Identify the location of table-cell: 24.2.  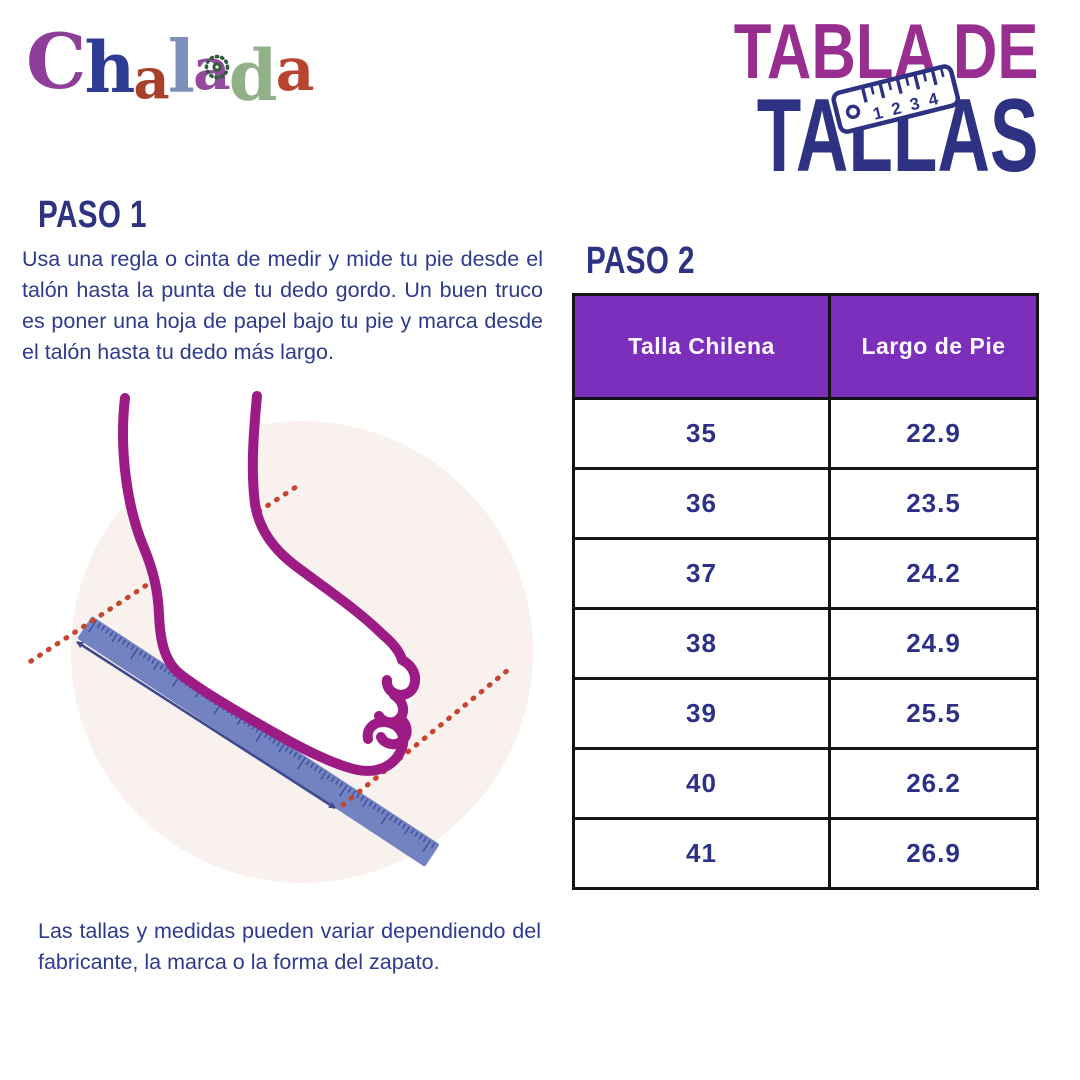
(933, 573).